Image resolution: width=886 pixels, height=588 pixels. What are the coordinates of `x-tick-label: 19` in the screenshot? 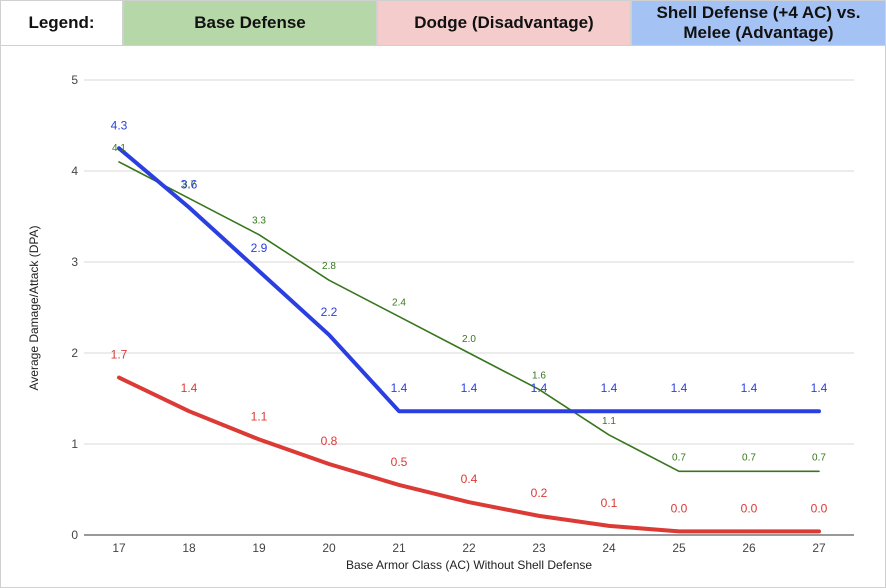 It's located at (259, 548).